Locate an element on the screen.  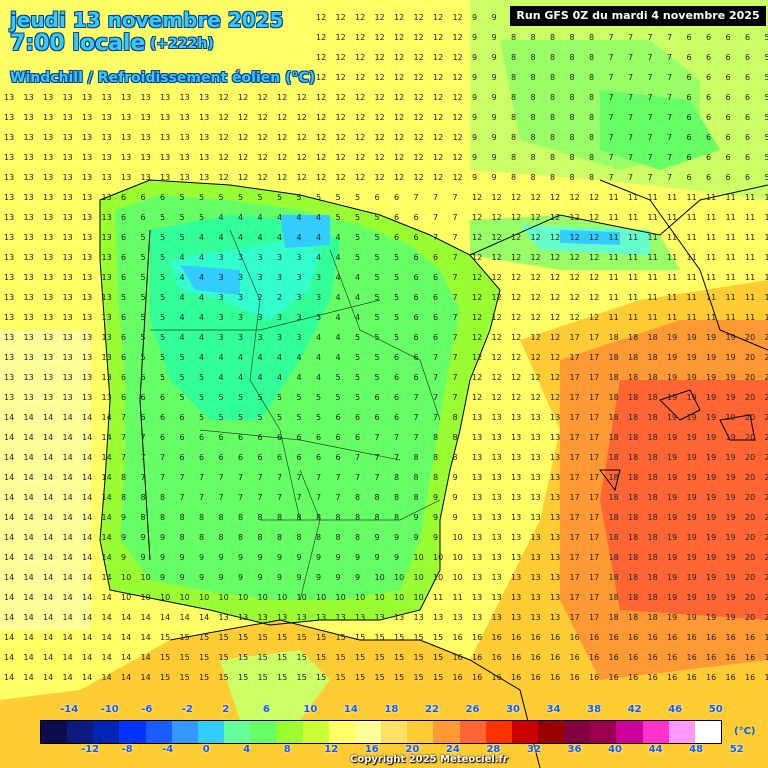
svg-text: 16 is located at coordinates (653, 637).